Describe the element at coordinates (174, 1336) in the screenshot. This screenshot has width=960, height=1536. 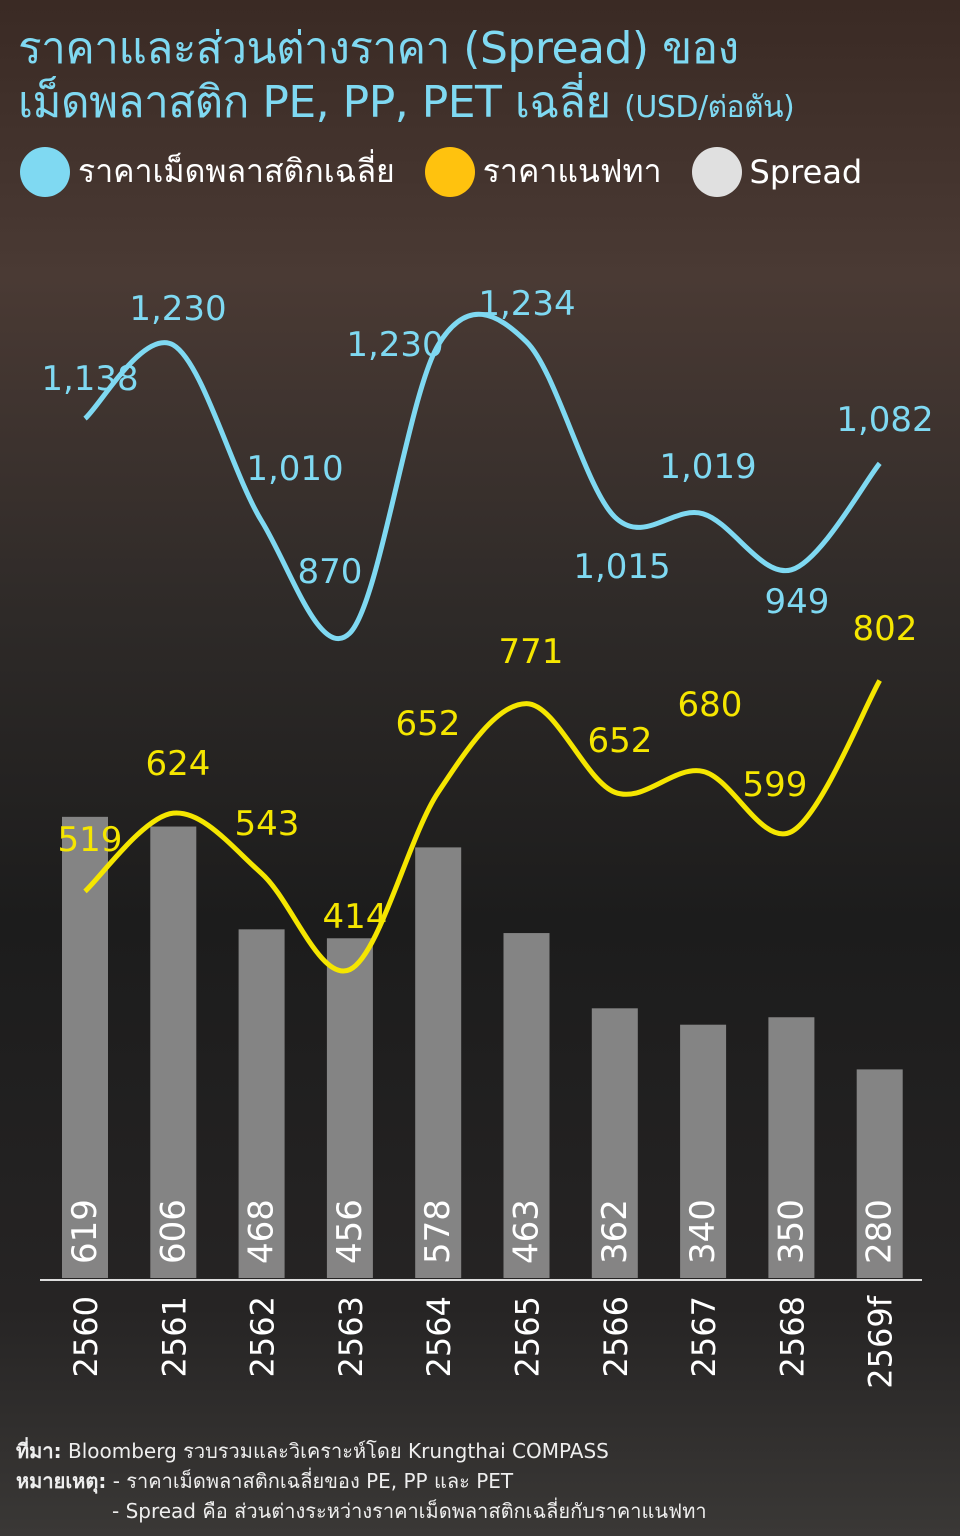
I see `x-tick-label: 2561` at that location.